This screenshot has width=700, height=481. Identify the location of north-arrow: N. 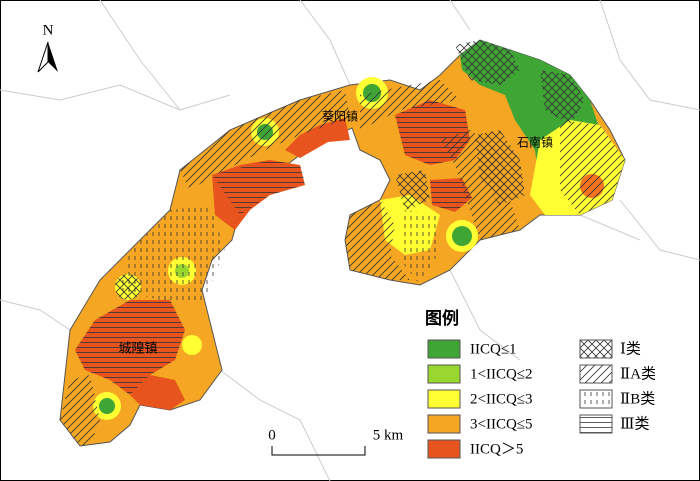
(47, 47).